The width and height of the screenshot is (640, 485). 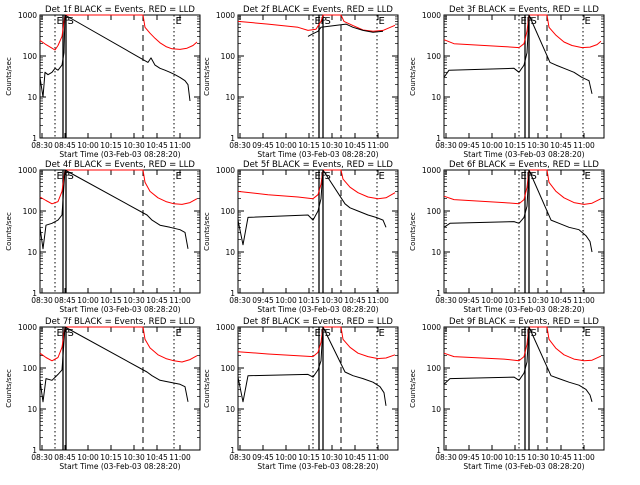 What do you see at coordinates (318, 322) in the screenshot?
I see `chart-title: Det 8f BLACK = Events, RED = LLD` at bounding box center [318, 322].